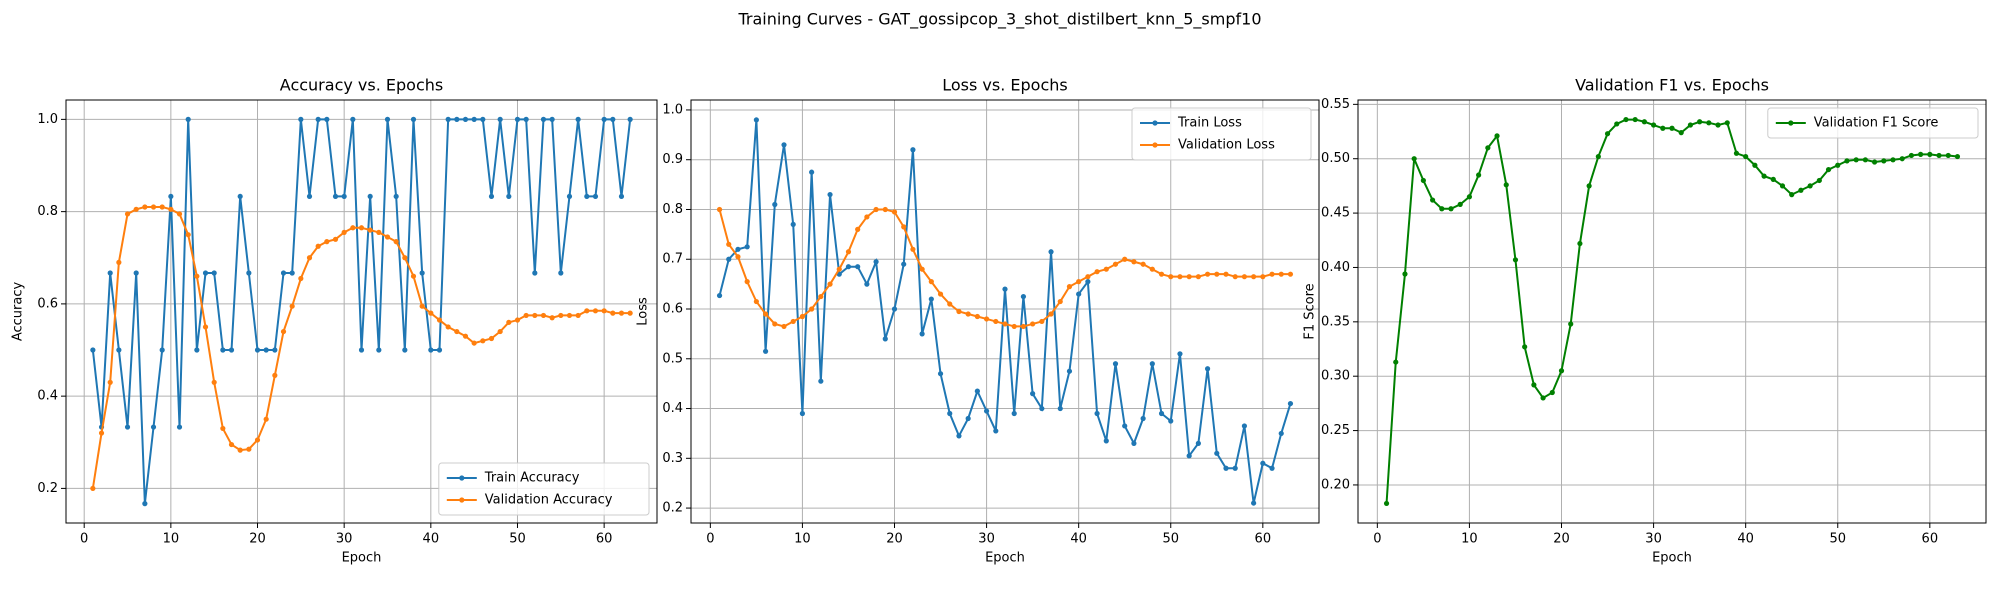 This screenshot has height=600, width=2000. Describe the element at coordinates (1335, 321) in the screenshot. I see `y-tick-label: 0.35` at that location.